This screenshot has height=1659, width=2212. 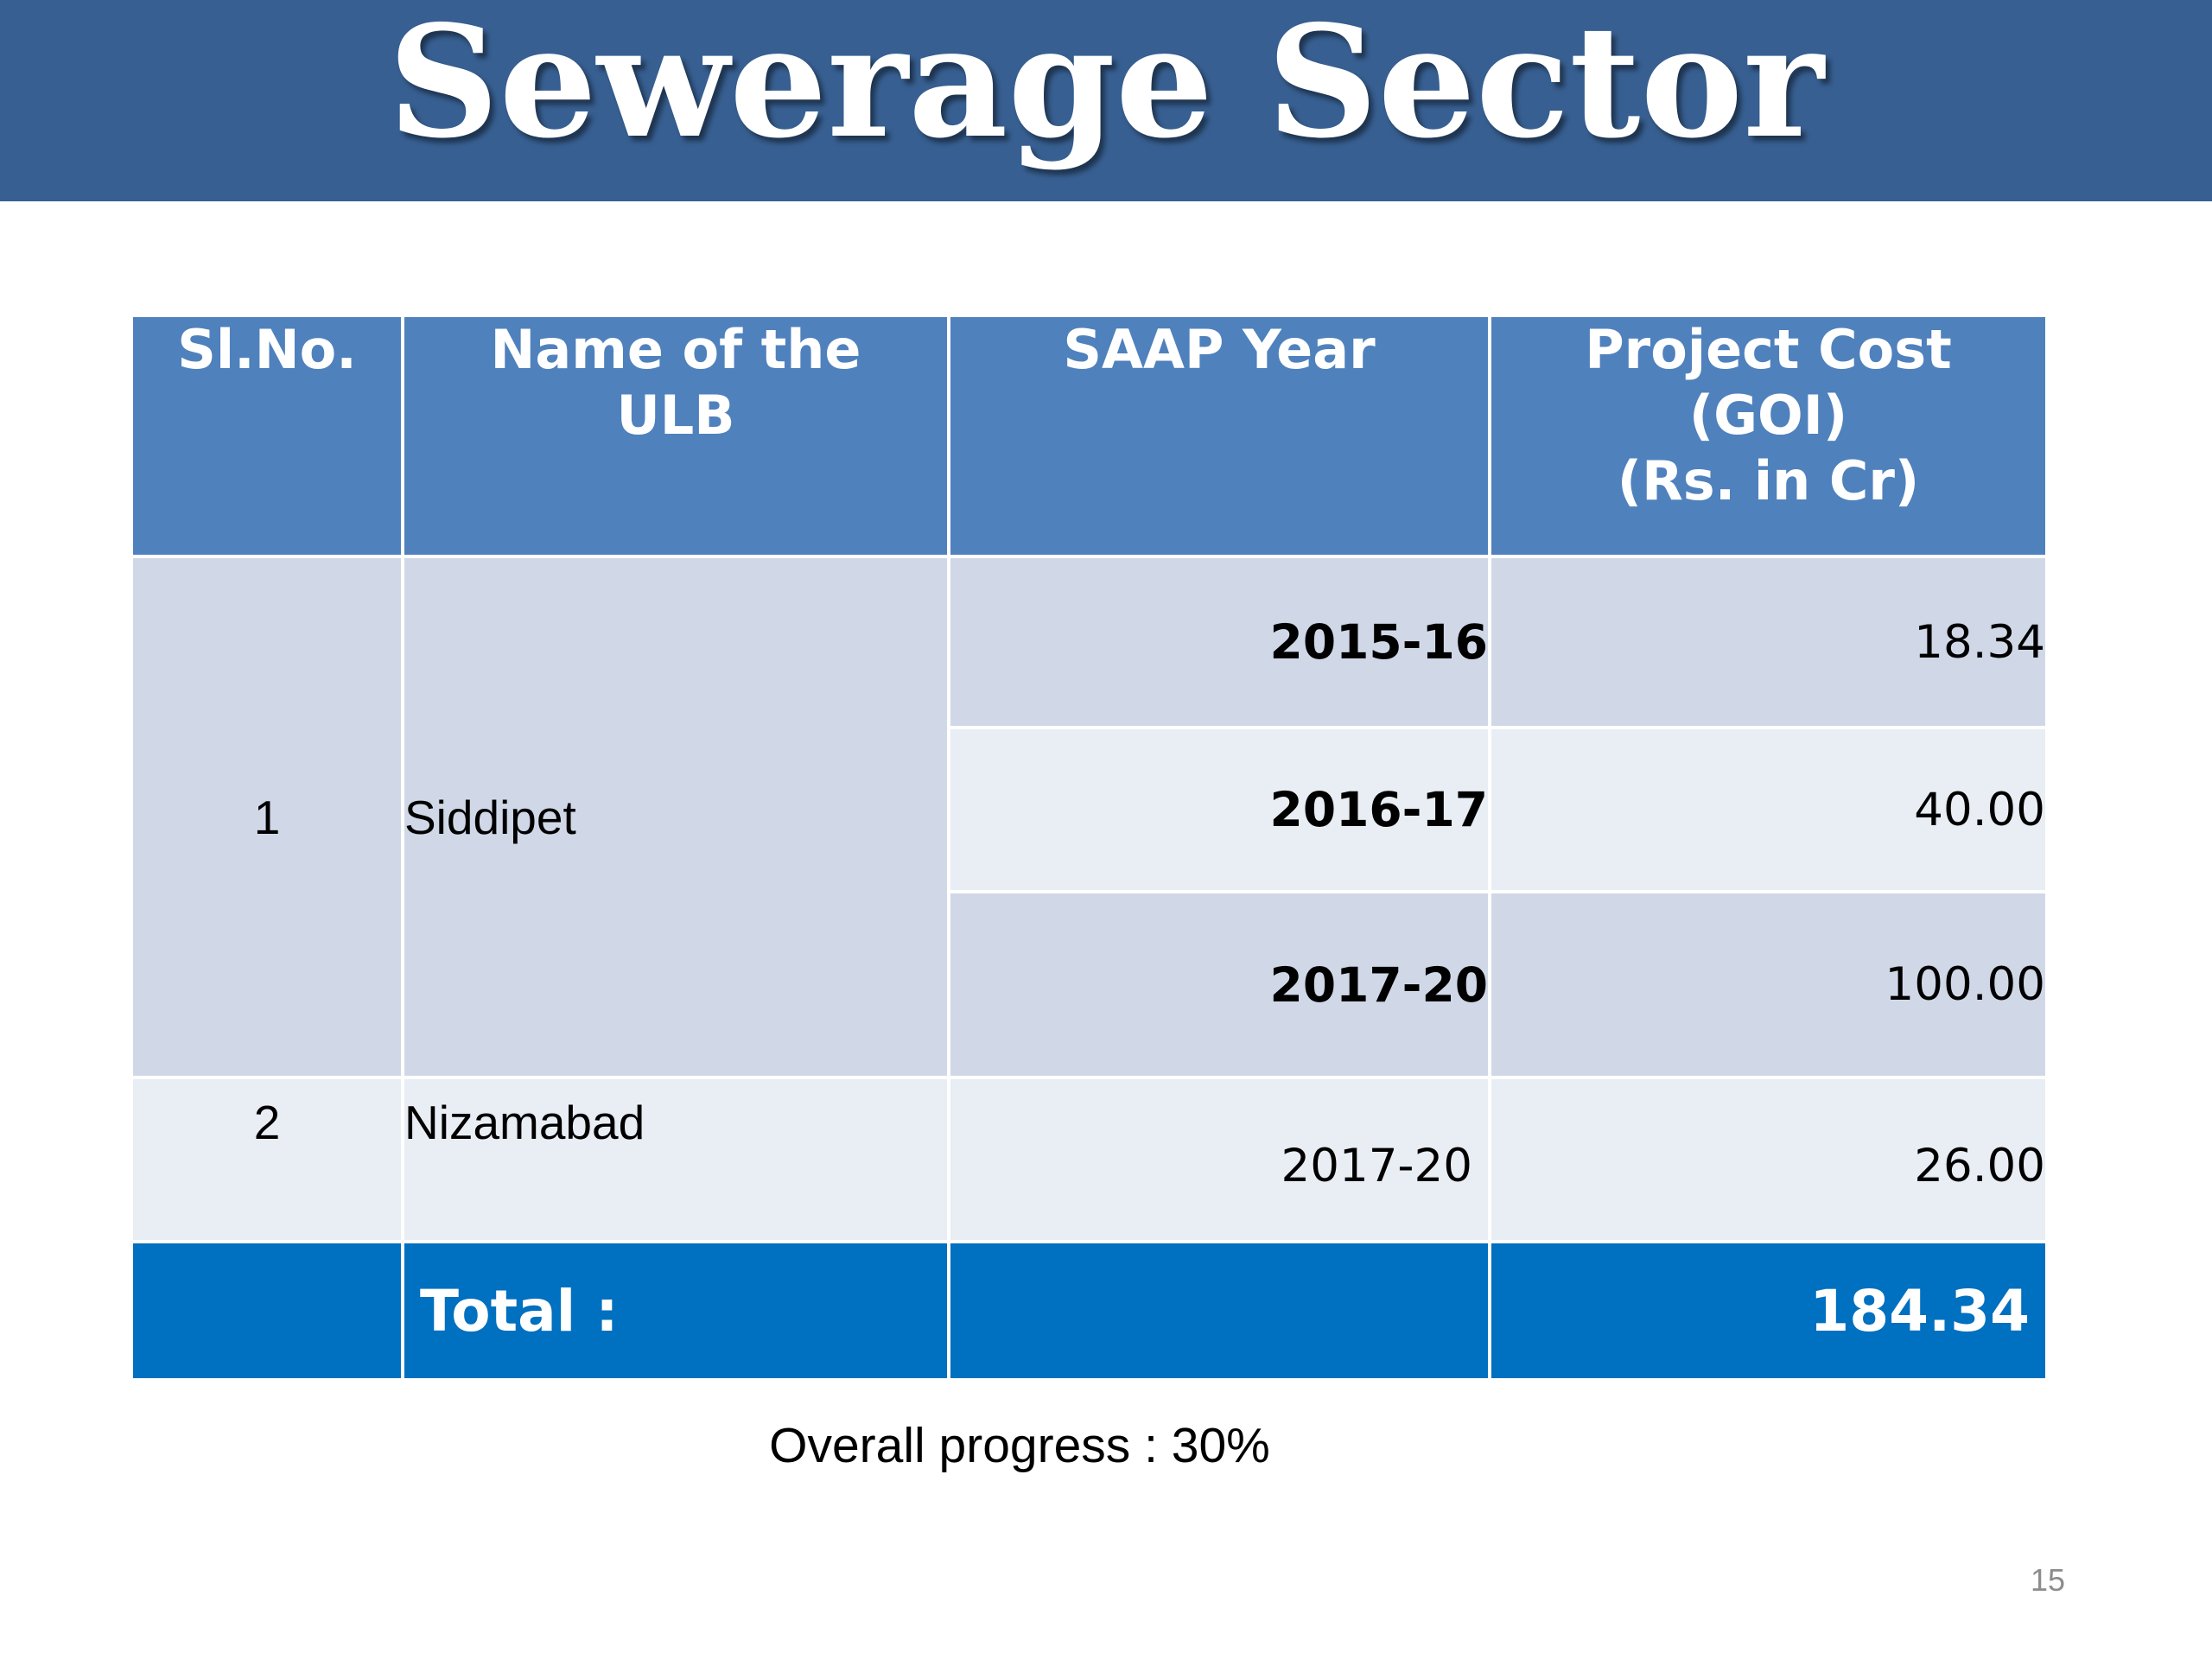 I want to click on table-row: 2016-17 40.00, so click(x=1090, y=809).